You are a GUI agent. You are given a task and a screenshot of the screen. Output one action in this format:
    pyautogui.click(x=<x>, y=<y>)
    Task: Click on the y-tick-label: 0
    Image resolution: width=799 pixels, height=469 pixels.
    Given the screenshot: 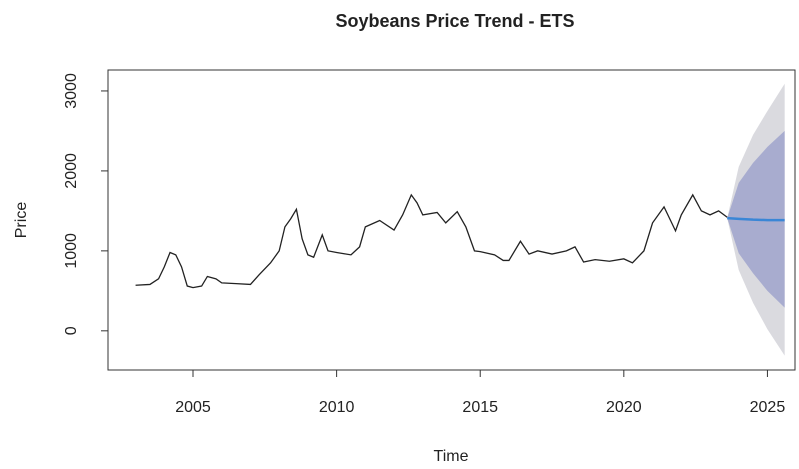 What is the action you would take?
    pyautogui.click(x=71, y=330)
    